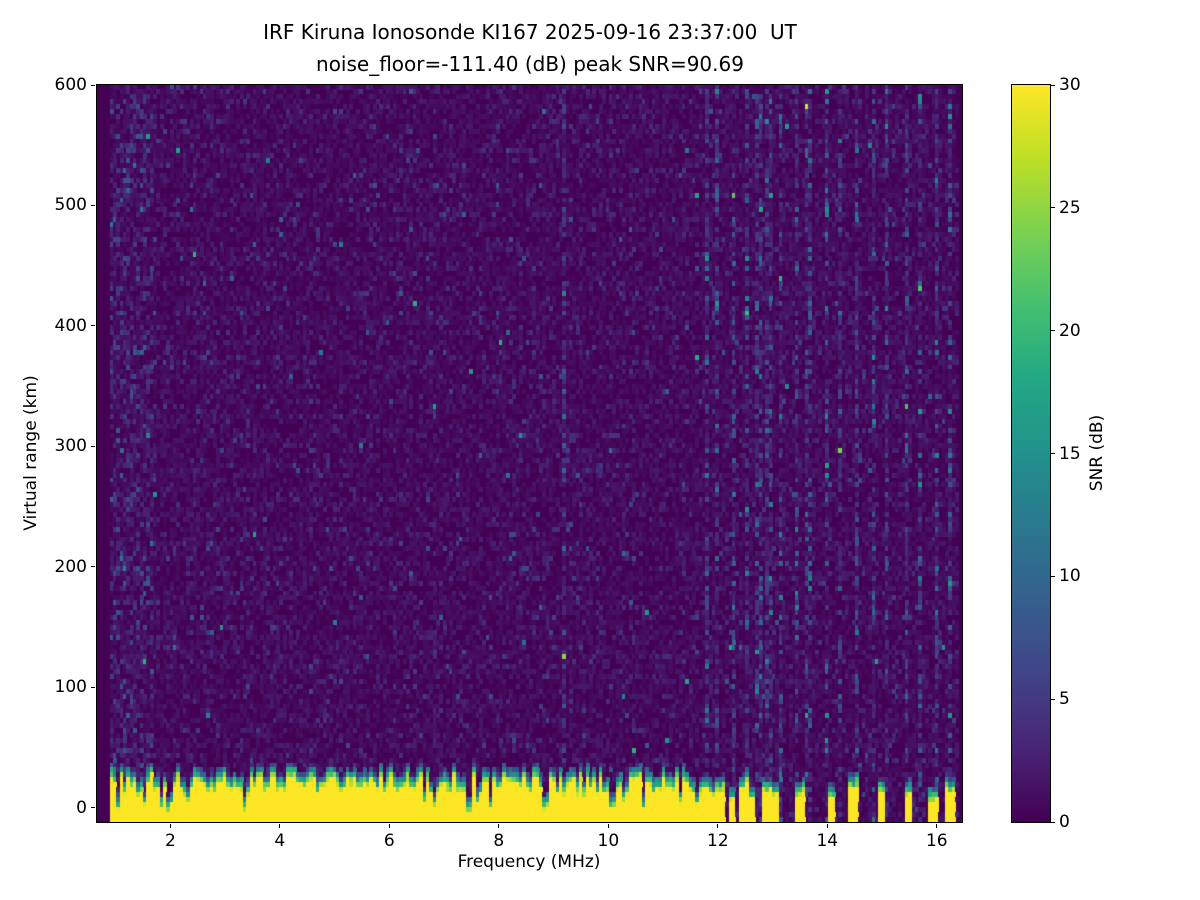 Image resolution: width=1200 pixels, height=900 pixels. I want to click on x-tick-label: 8, so click(499, 841).